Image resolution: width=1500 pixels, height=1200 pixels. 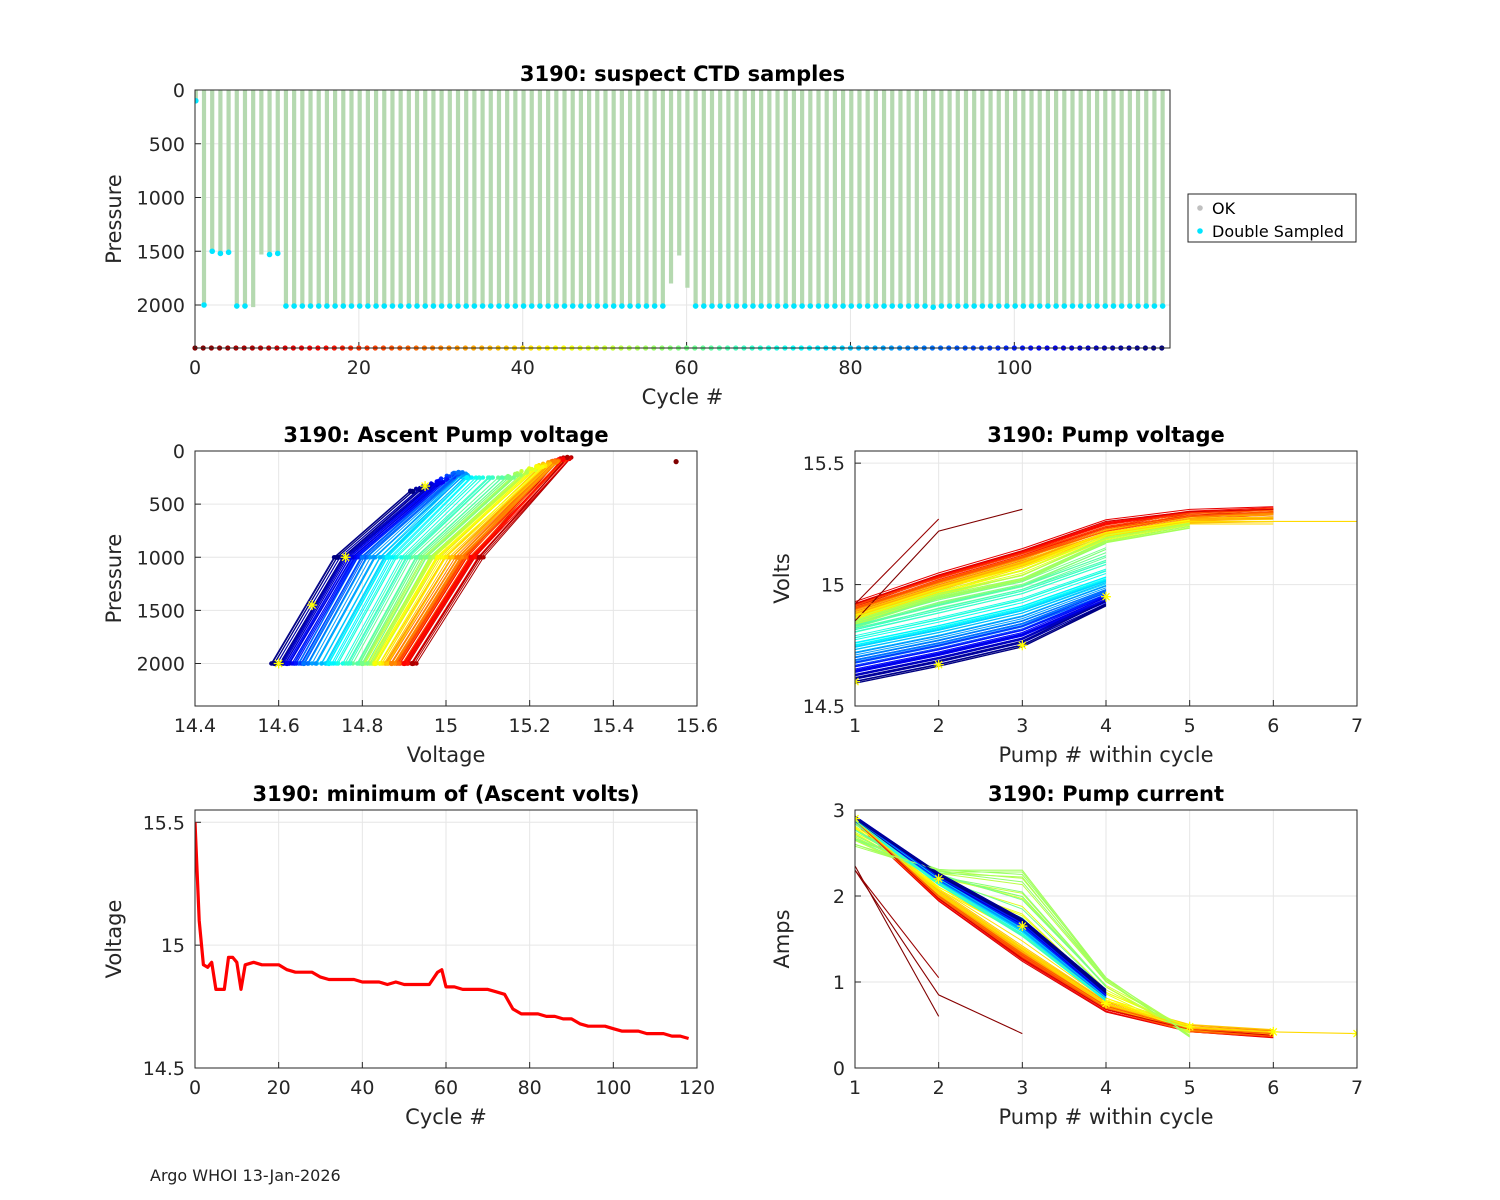 I want to click on x-tick-label: 6, so click(x=1273, y=1088).